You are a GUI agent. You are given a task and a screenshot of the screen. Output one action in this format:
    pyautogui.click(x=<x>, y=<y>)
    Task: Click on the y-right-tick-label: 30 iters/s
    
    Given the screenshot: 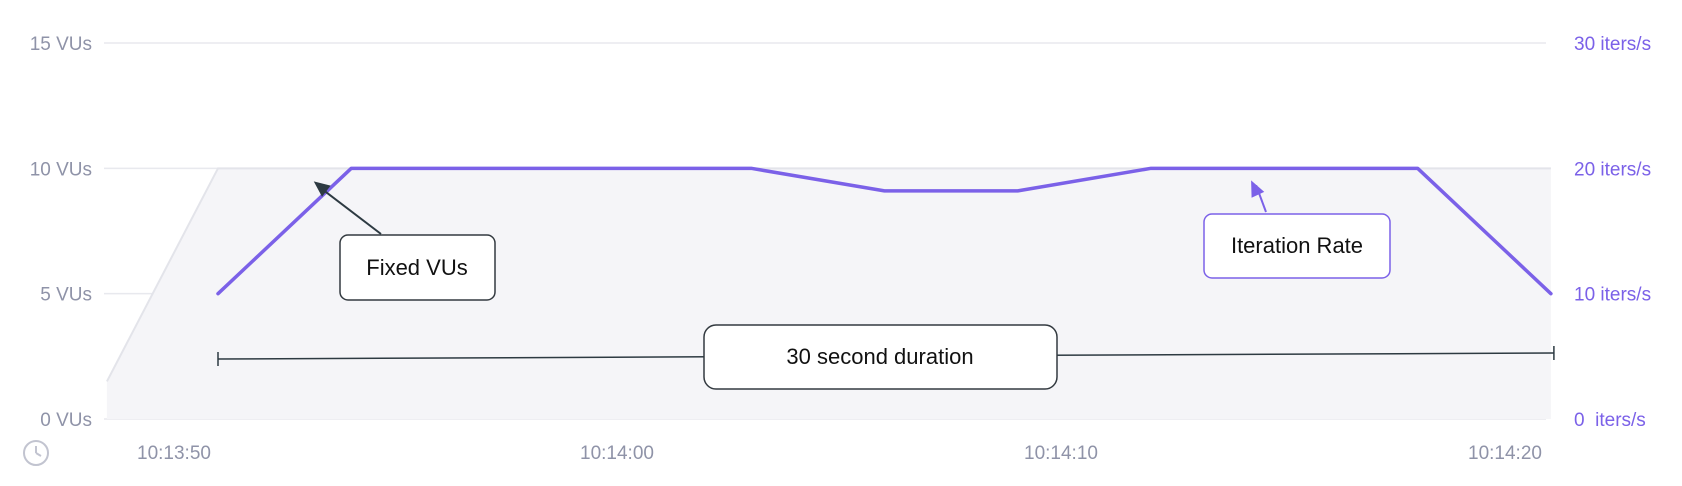 What is the action you would take?
    pyautogui.click(x=1612, y=44)
    